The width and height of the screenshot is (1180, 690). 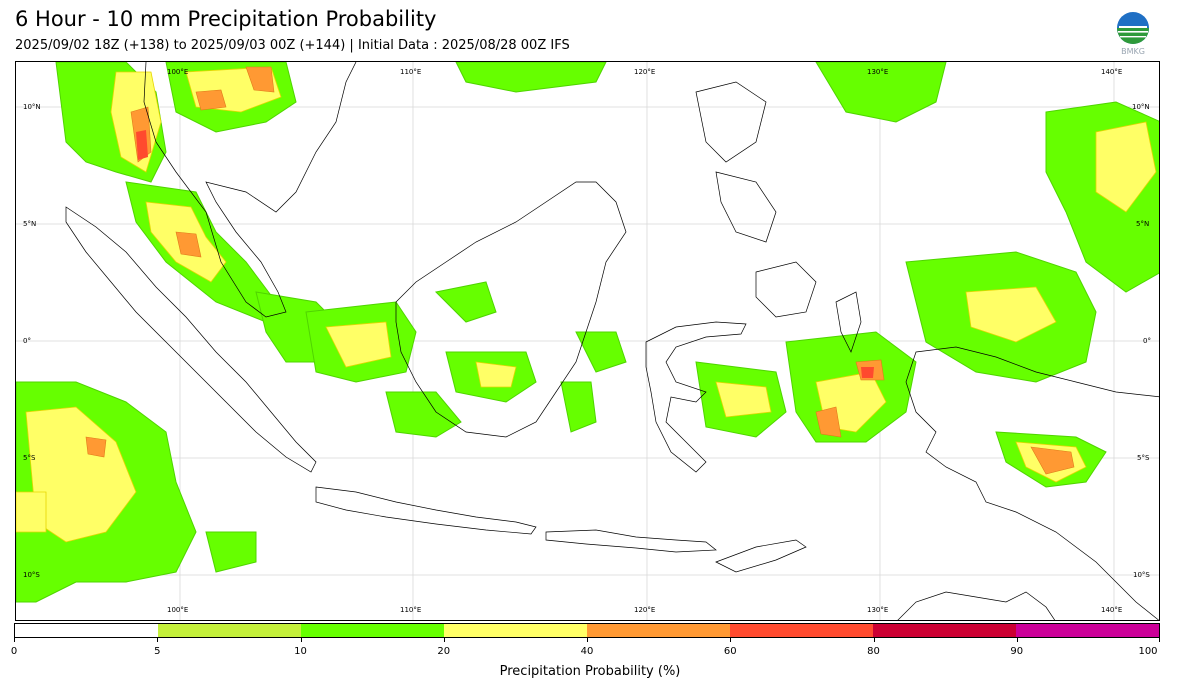 I want to click on lat-label-left: 5°N, so click(x=30, y=224).